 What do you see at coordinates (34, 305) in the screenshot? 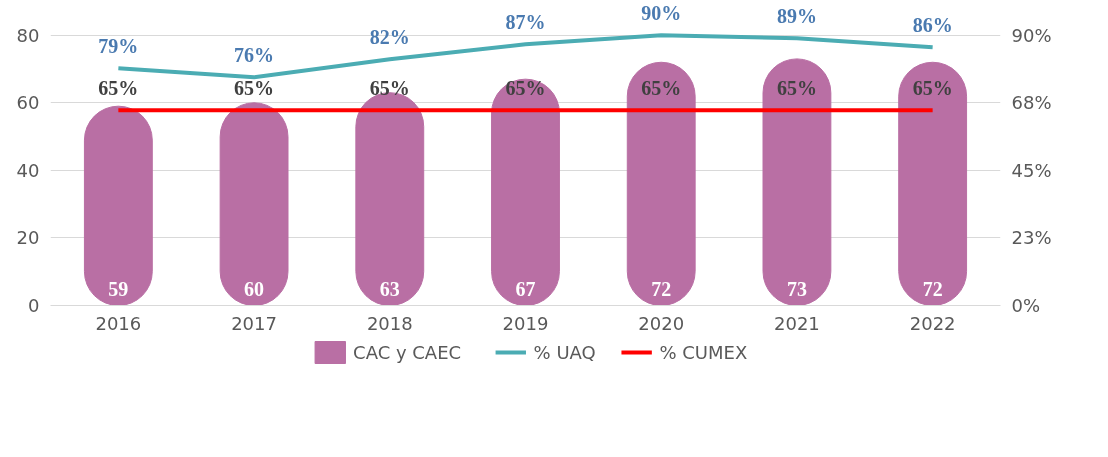
I see `y-tick-label: 0` at bounding box center [34, 305].